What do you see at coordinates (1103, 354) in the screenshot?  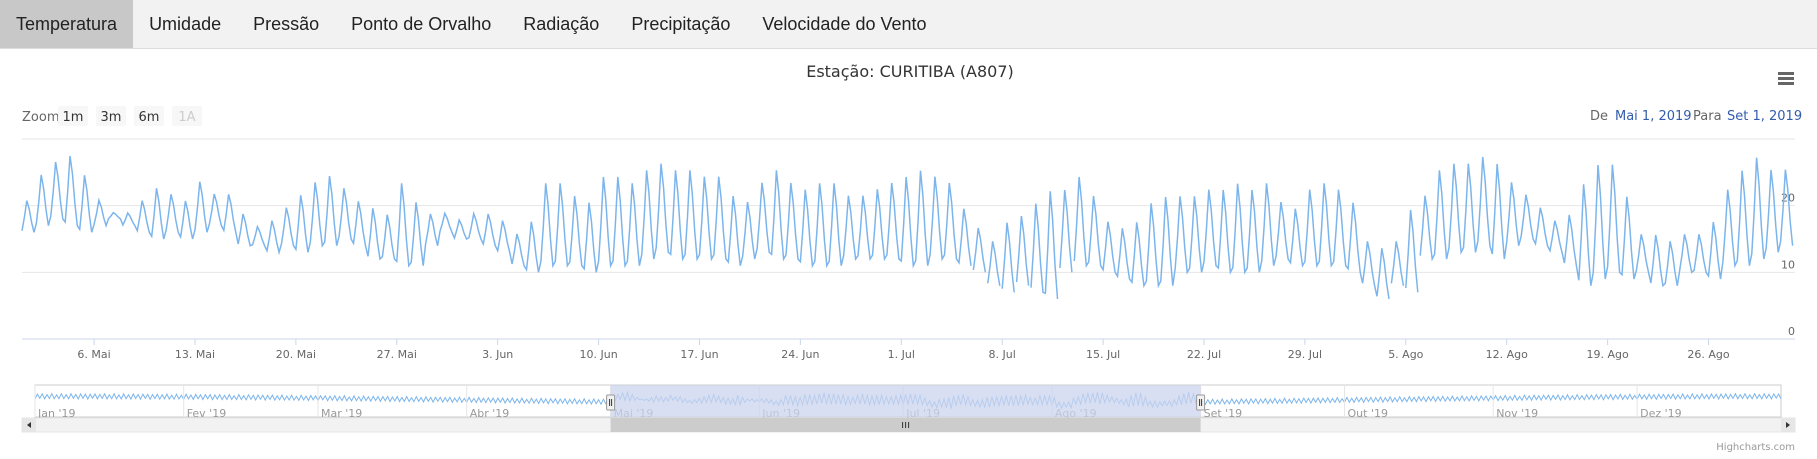 I see `x-tick-label: 15. Jul` at bounding box center [1103, 354].